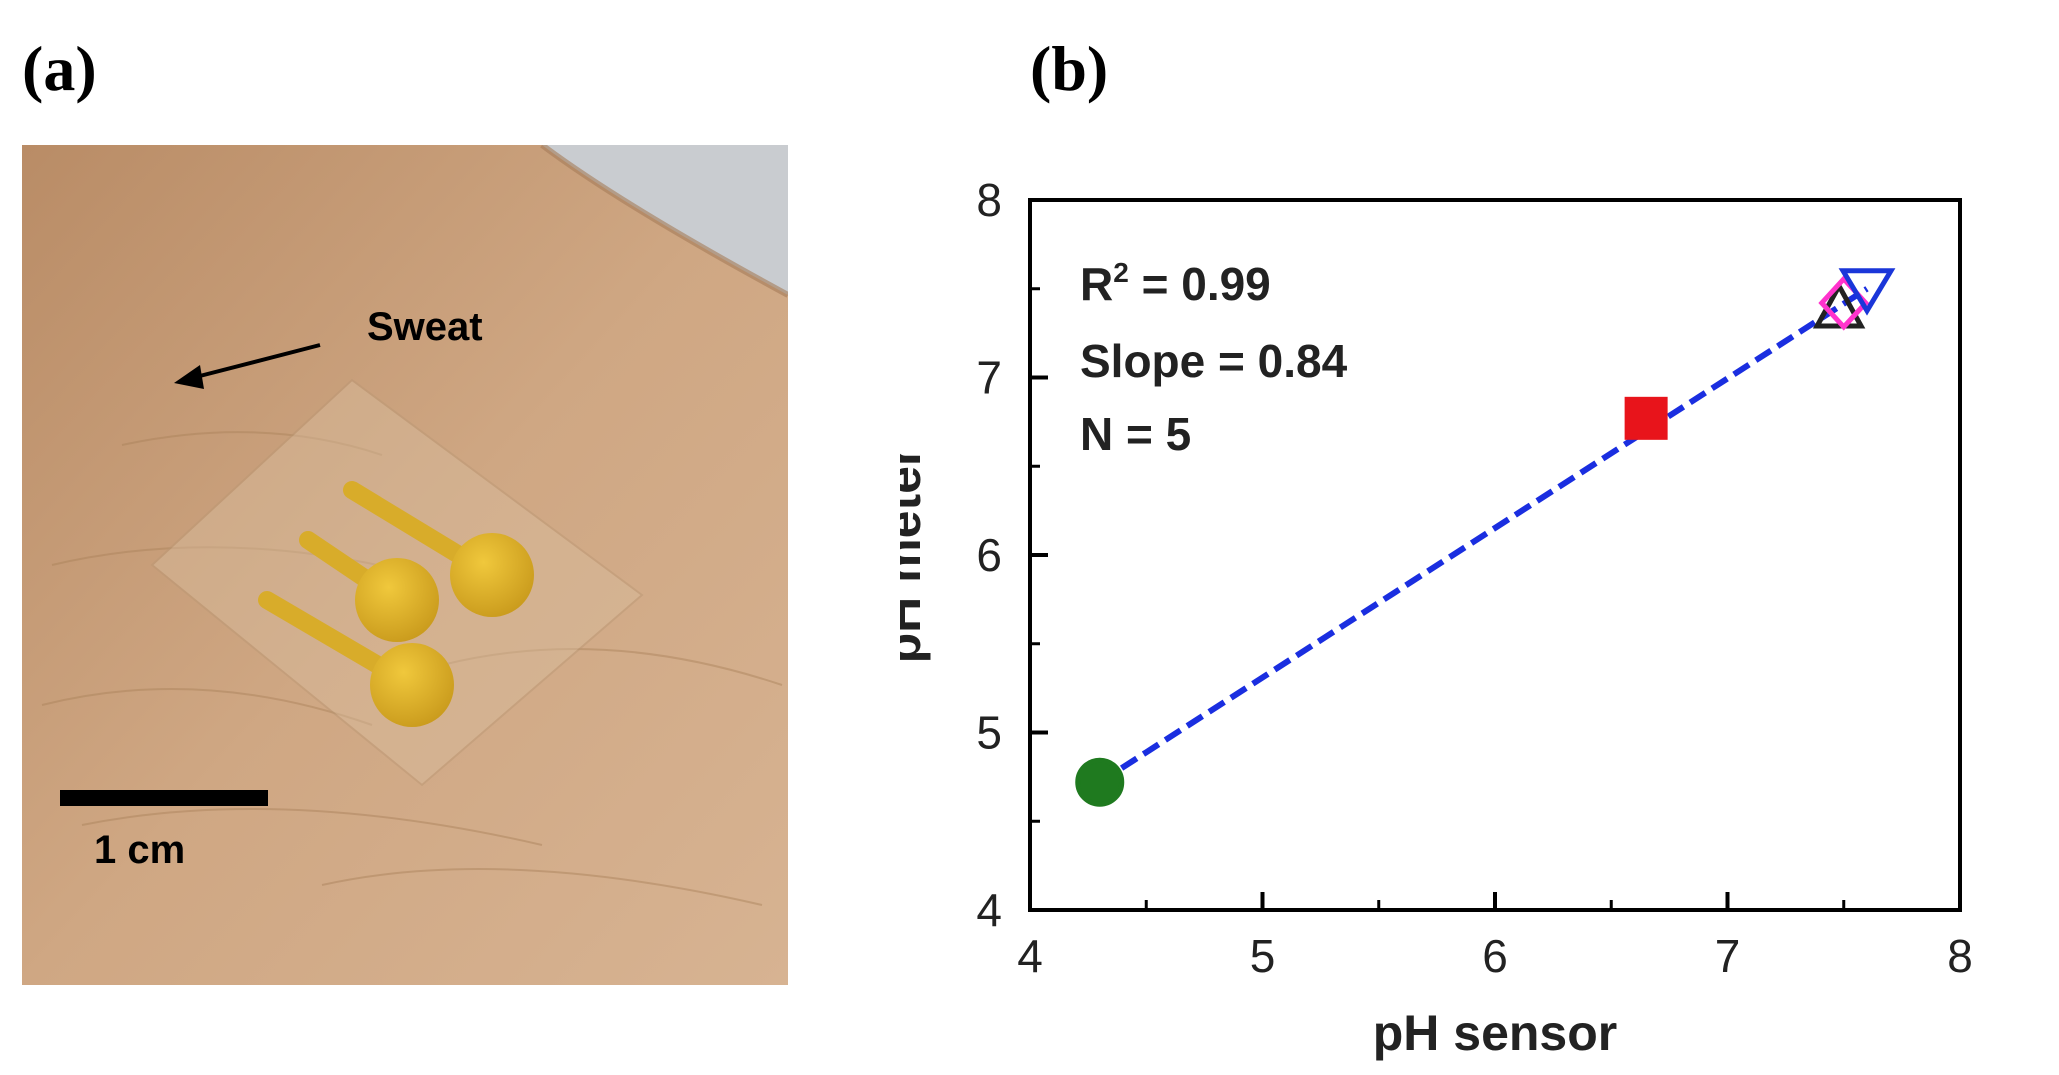 The width and height of the screenshot is (2059, 1075). Describe the element at coordinates (1030, 956) in the screenshot. I see `x-tick-label: 4` at that location.